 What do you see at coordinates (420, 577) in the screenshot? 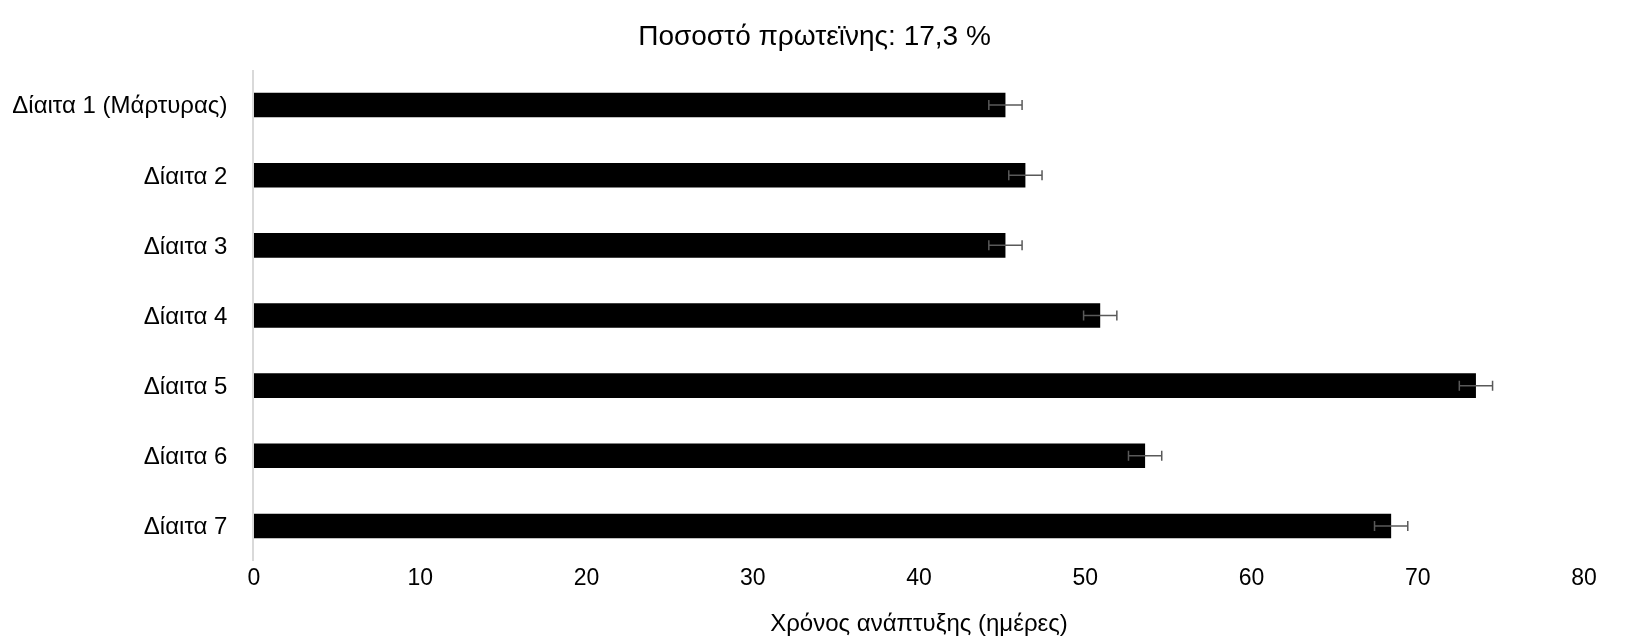
I see `x-tick-label: 10` at bounding box center [420, 577].